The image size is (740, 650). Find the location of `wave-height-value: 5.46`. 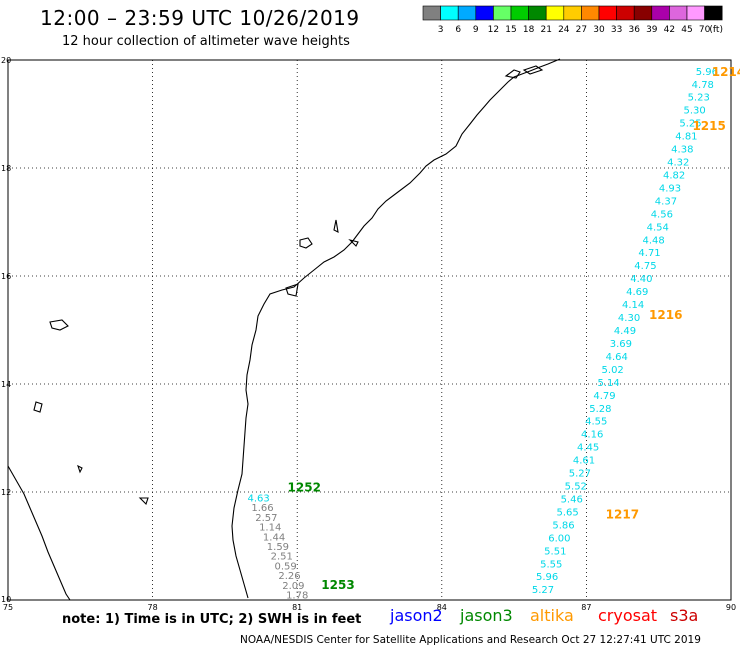

wave-height-value: 5.46 is located at coordinates (572, 499).